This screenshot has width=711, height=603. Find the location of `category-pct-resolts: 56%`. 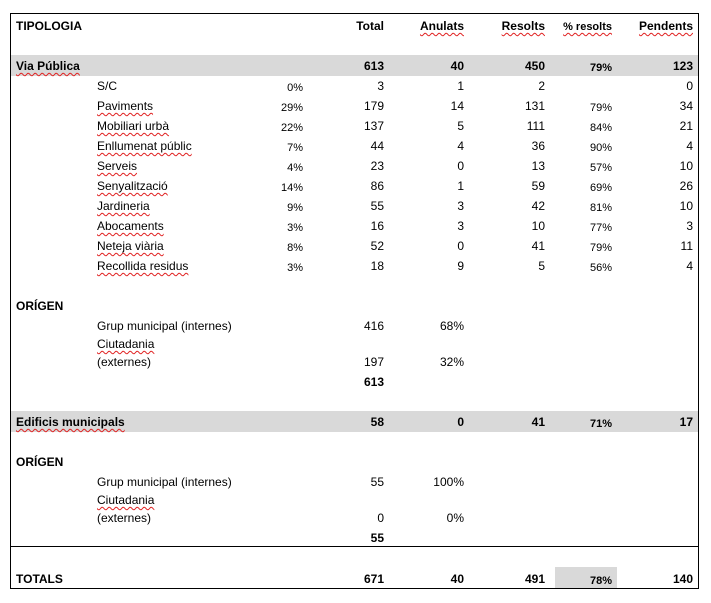

category-pct-resolts: 56% is located at coordinates (600, 268).